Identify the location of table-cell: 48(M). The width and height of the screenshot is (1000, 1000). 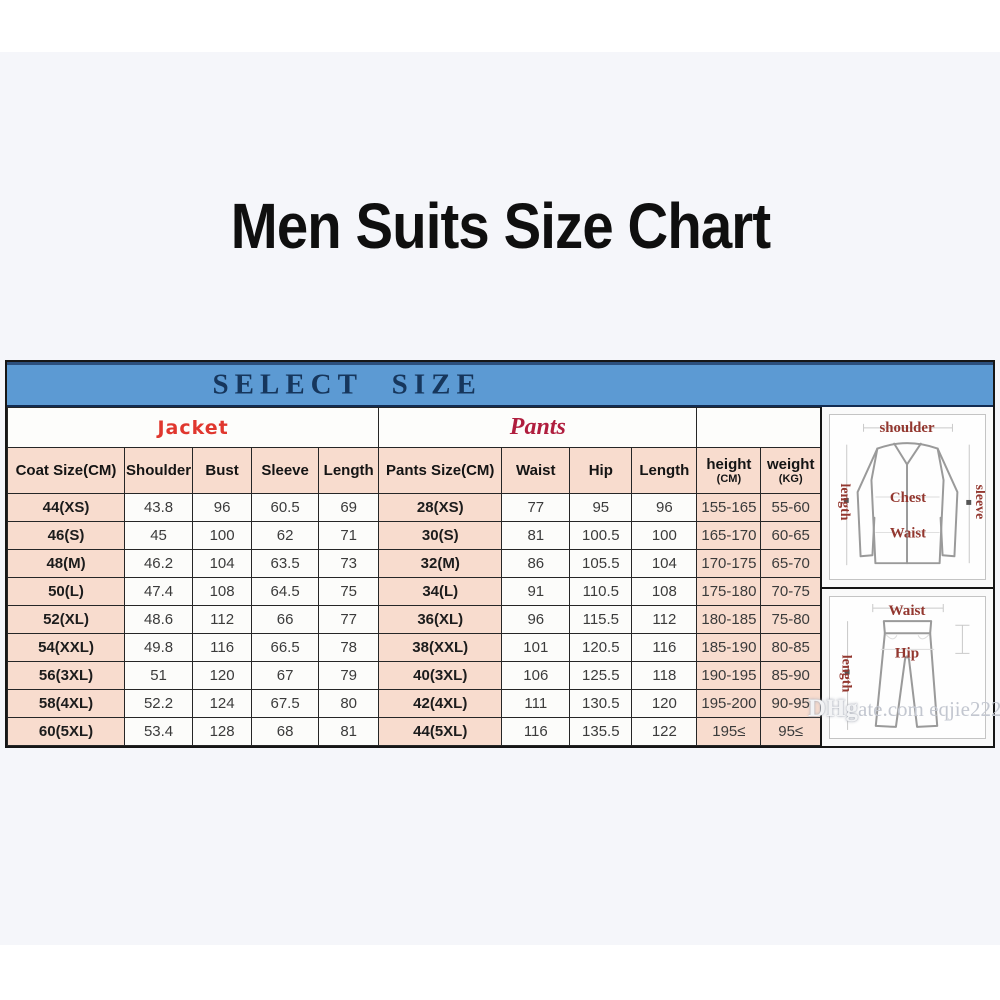
(66, 563).